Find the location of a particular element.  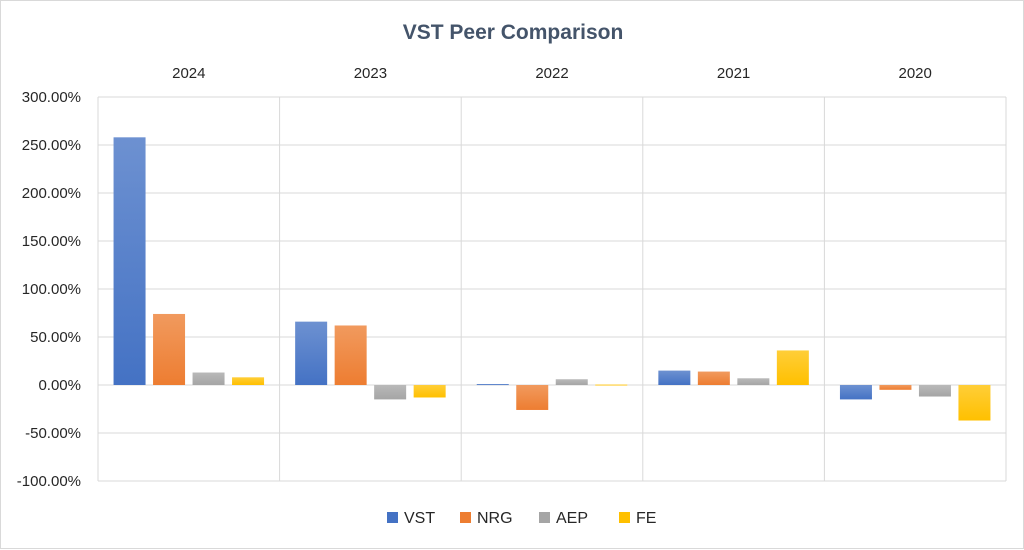

y-tick-label: -50.00% is located at coordinates (53, 433).